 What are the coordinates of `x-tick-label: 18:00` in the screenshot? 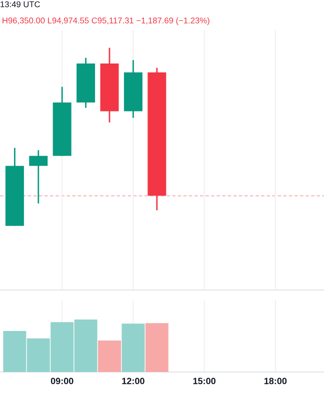 It's located at (275, 381).